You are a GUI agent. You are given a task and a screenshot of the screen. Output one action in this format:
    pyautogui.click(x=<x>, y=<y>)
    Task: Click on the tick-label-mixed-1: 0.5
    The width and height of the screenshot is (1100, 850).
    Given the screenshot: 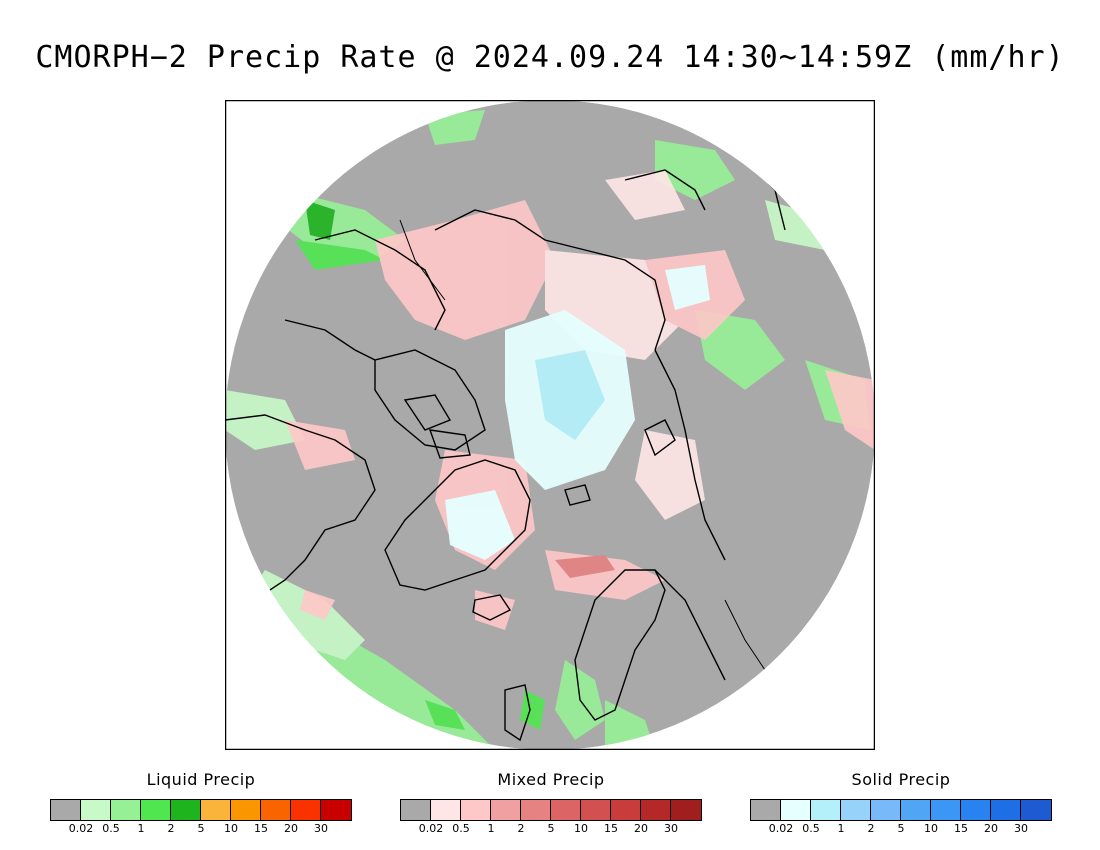 What is the action you would take?
    pyautogui.click(x=461, y=828)
    